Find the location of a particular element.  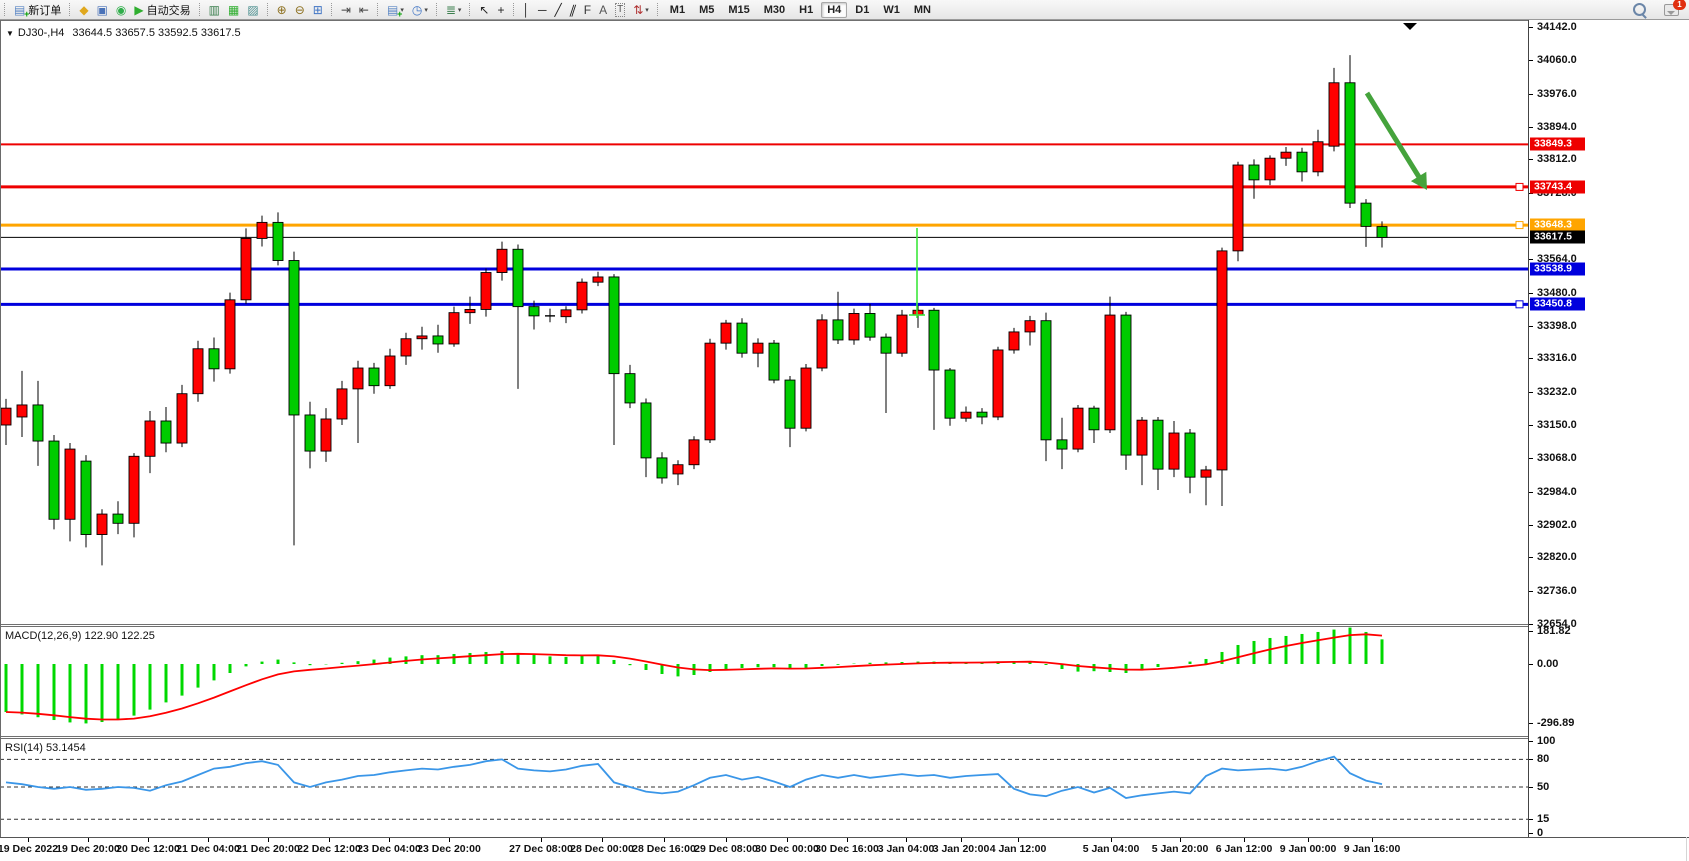

timeframe-m30-button: M30 is located at coordinates (774, 9).